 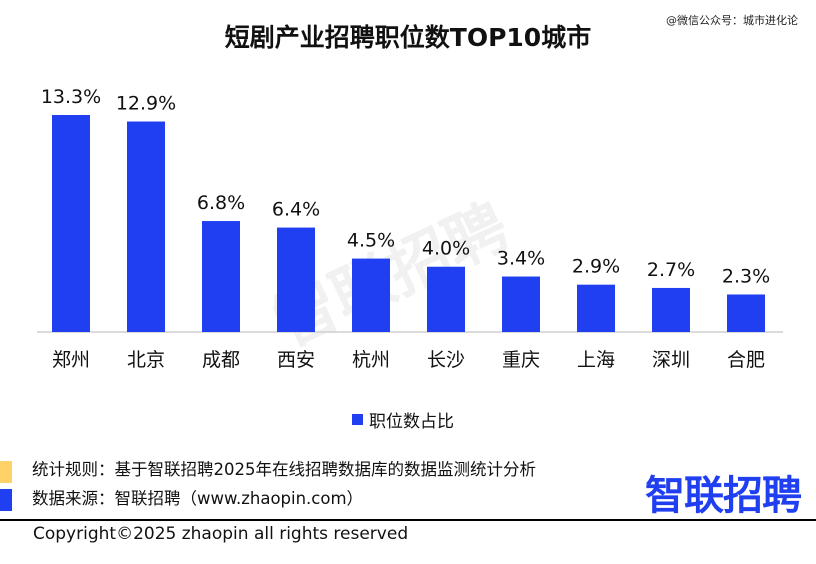 I want to click on x-tick-label: 长沙, so click(x=446, y=360).